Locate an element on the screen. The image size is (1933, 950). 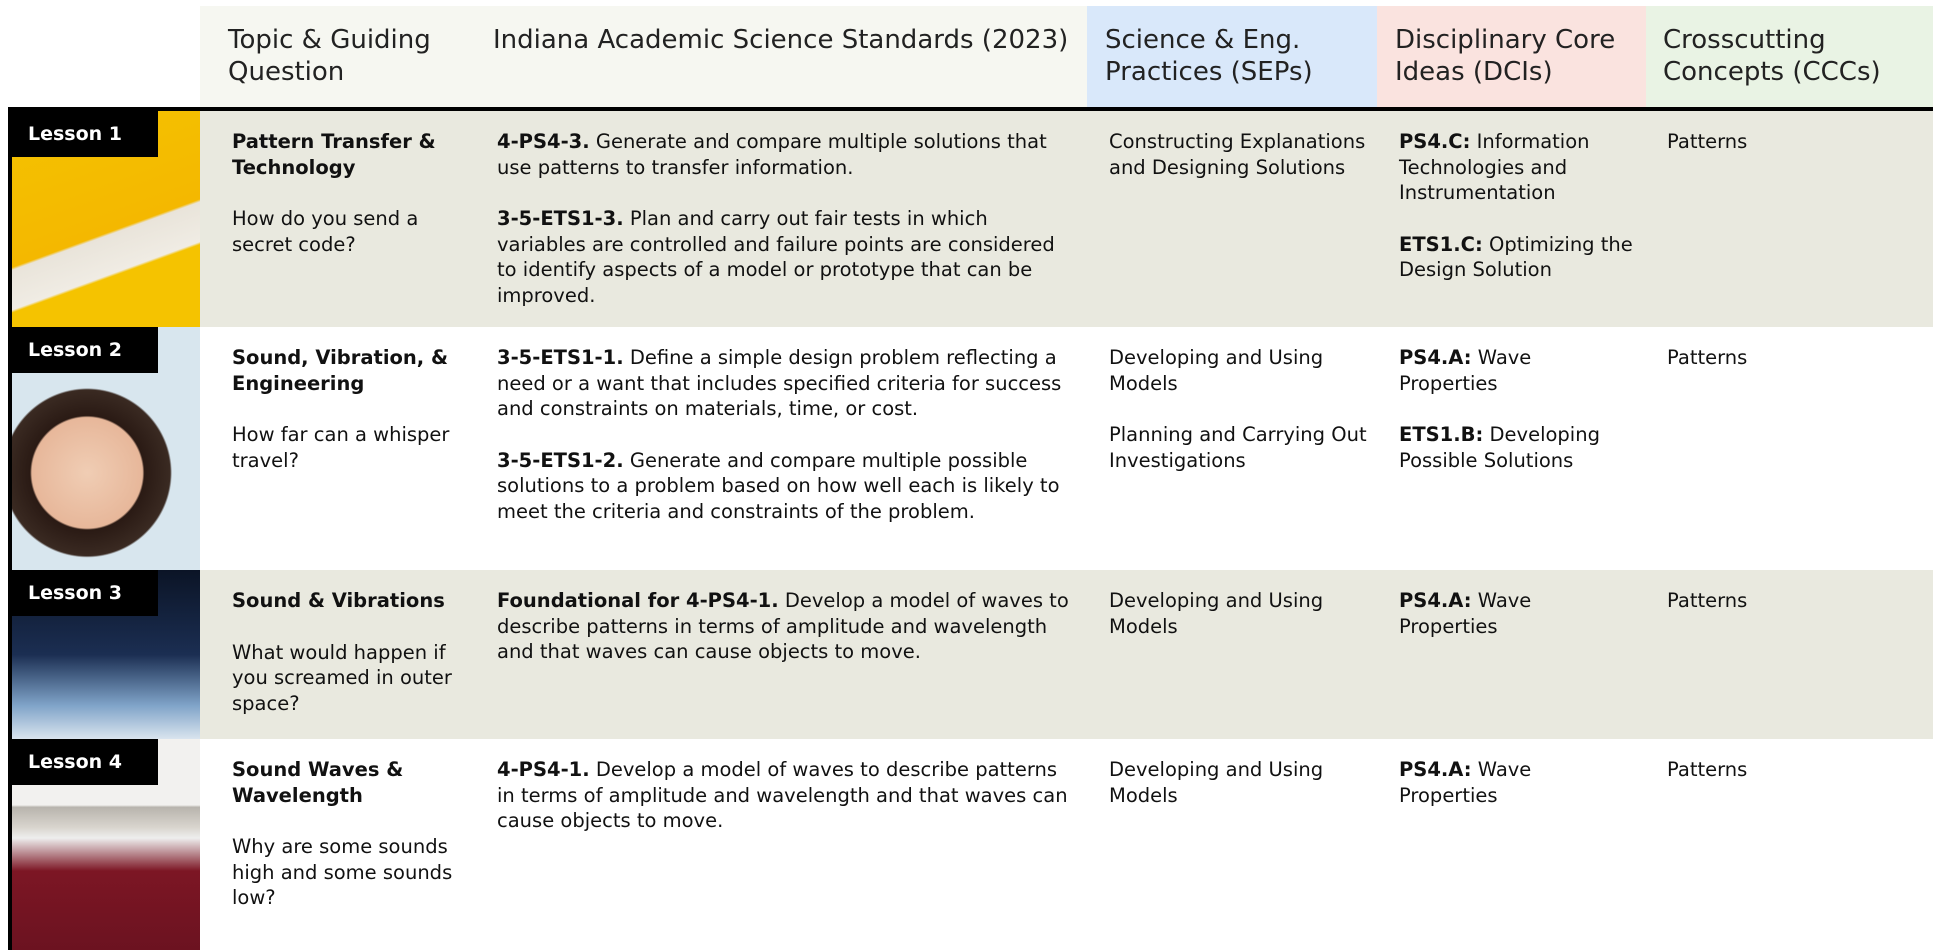
topic-title: Sound & Vibrations is located at coordinates (338, 600).